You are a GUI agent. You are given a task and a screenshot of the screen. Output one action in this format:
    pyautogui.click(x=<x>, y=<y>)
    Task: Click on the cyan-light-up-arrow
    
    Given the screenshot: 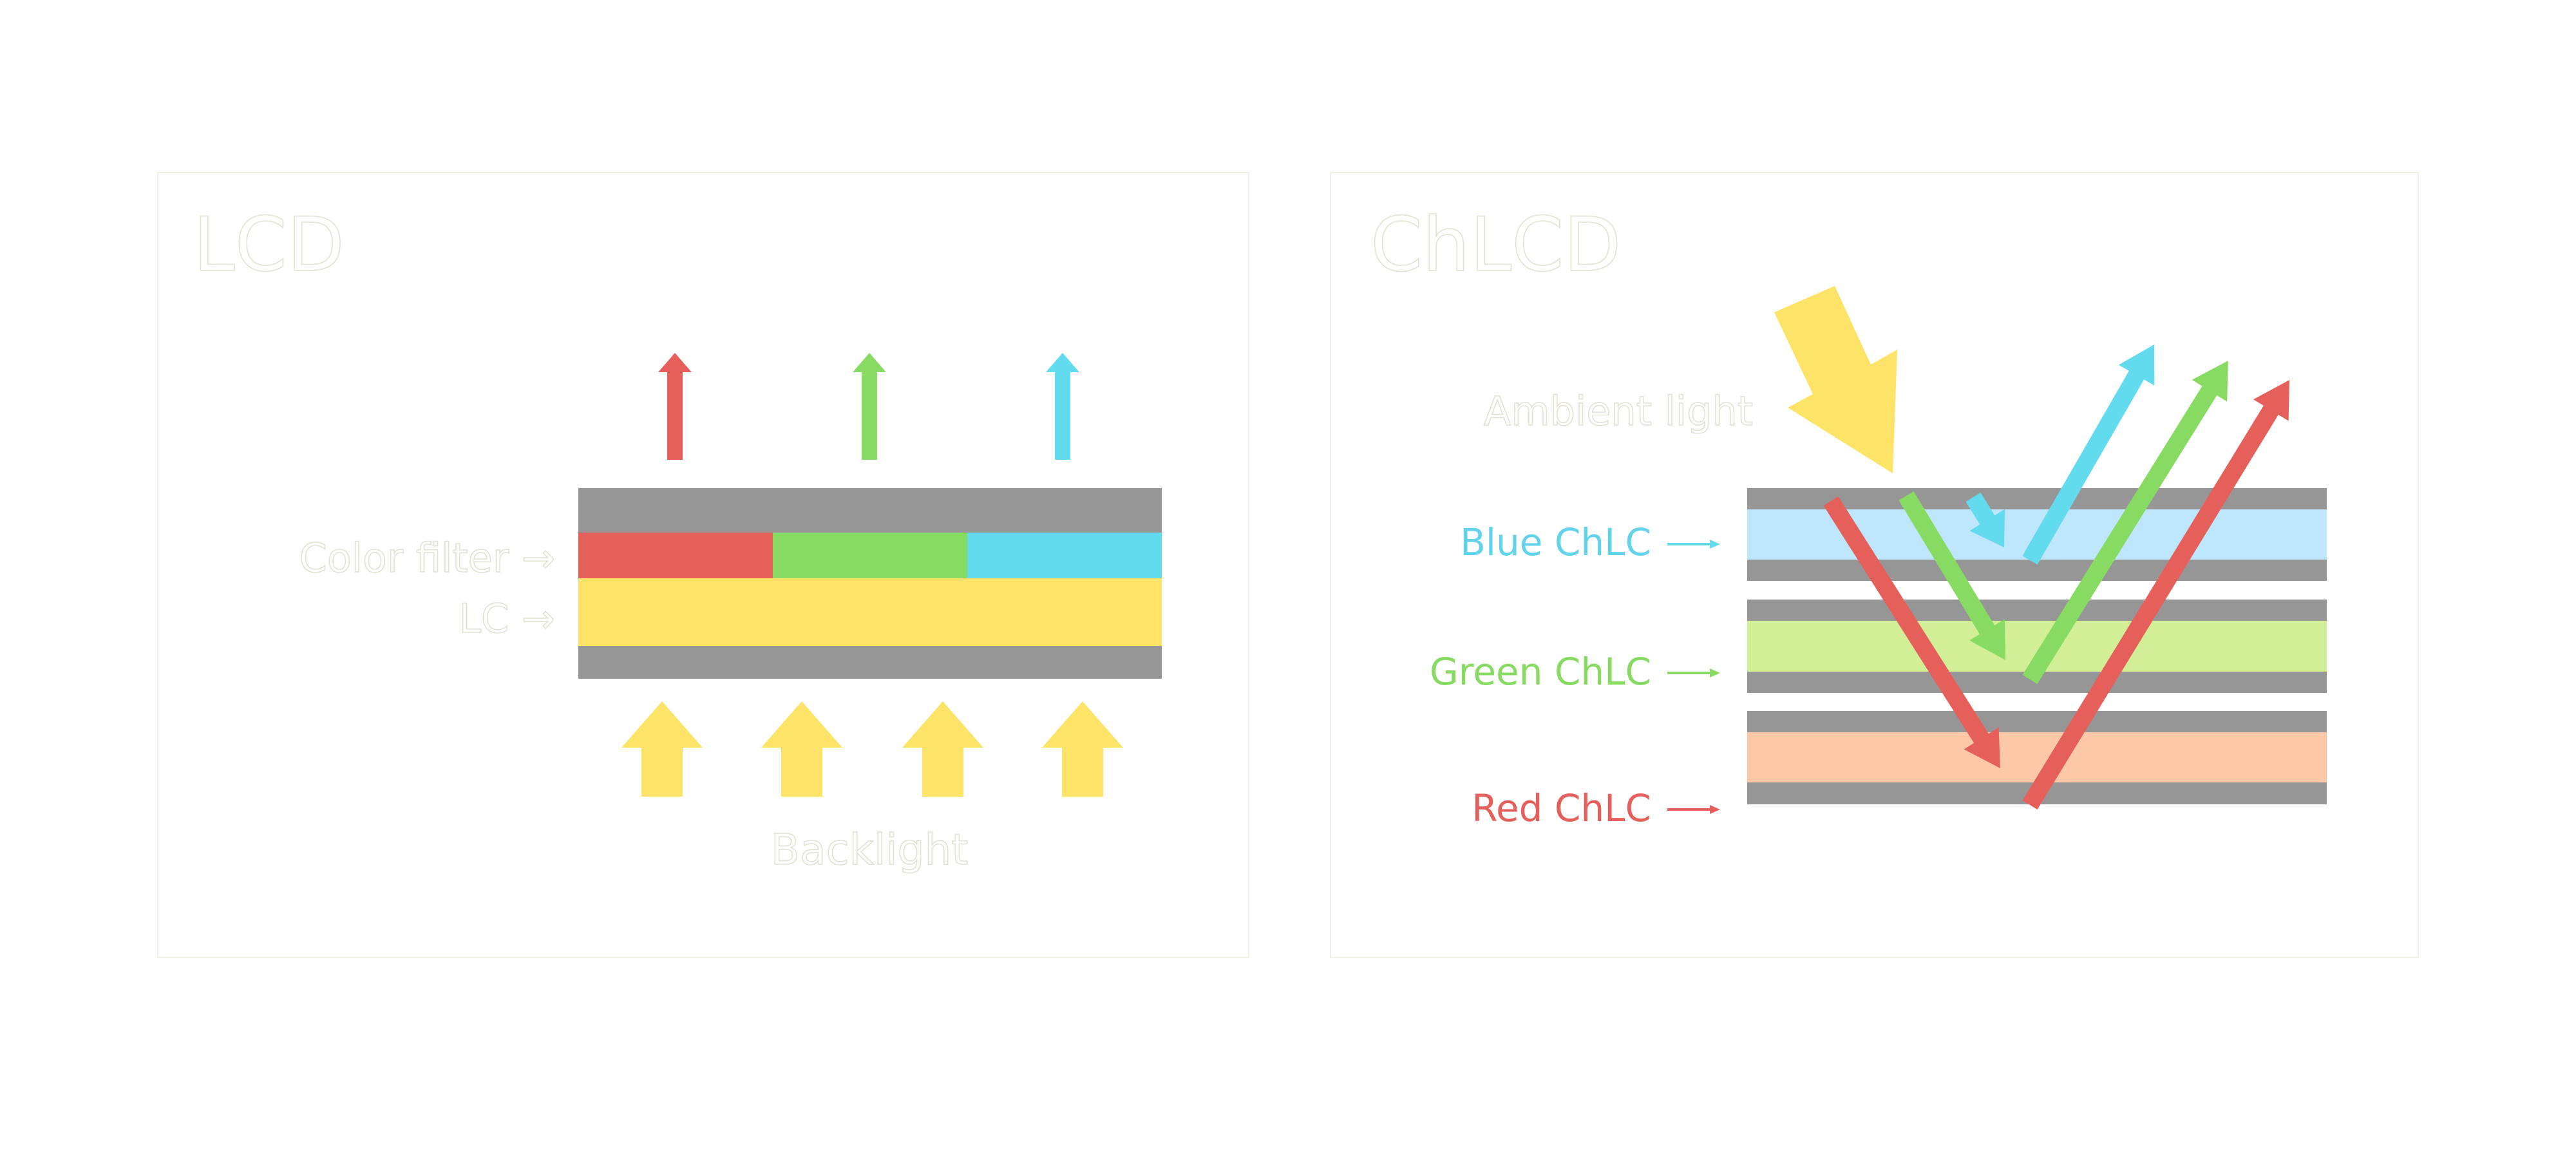 What is the action you would take?
    pyautogui.click(x=1062, y=407)
    